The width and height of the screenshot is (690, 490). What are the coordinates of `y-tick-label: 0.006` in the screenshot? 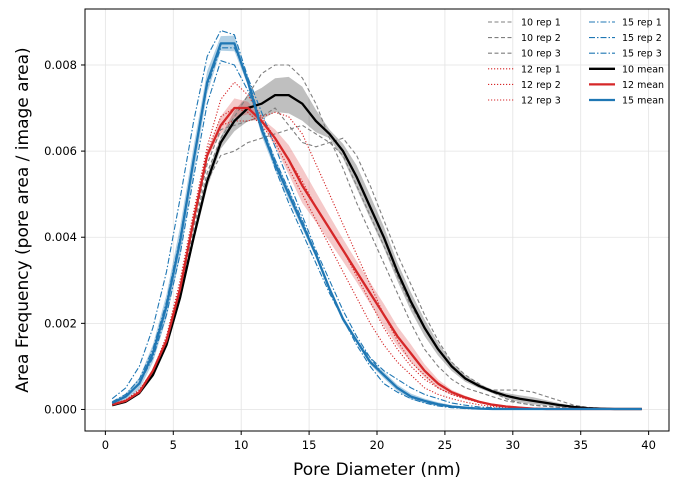 It's located at (60, 151).